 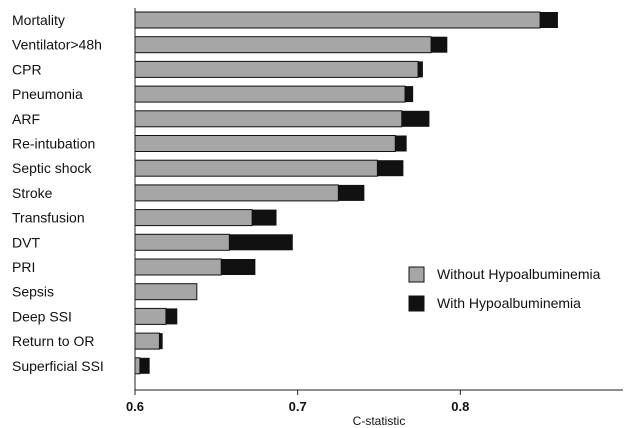 What do you see at coordinates (32, 193) in the screenshot?
I see `category-label-stroke: Stroke` at bounding box center [32, 193].